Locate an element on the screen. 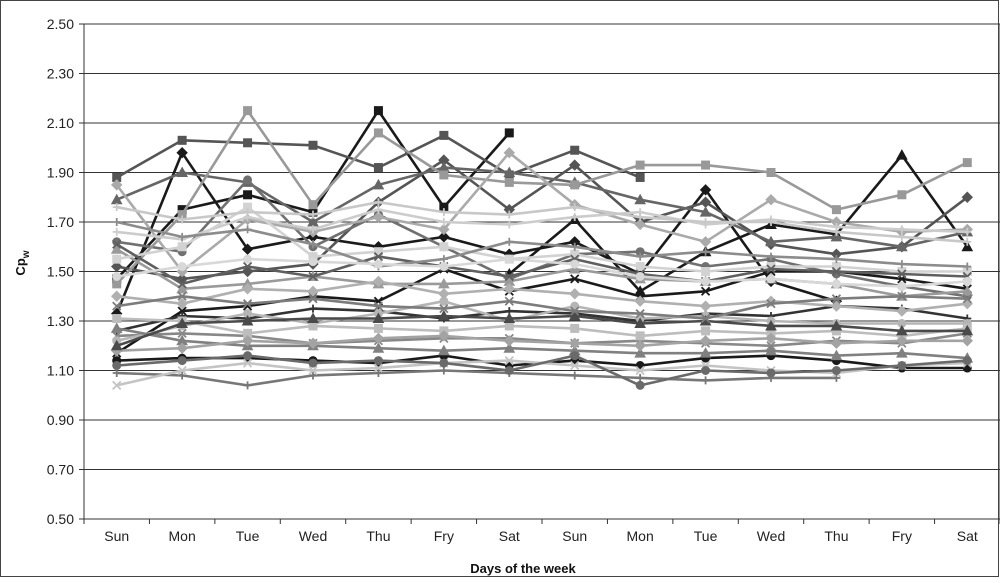  x-tick-label: Tue is located at coordinates (248, 536).